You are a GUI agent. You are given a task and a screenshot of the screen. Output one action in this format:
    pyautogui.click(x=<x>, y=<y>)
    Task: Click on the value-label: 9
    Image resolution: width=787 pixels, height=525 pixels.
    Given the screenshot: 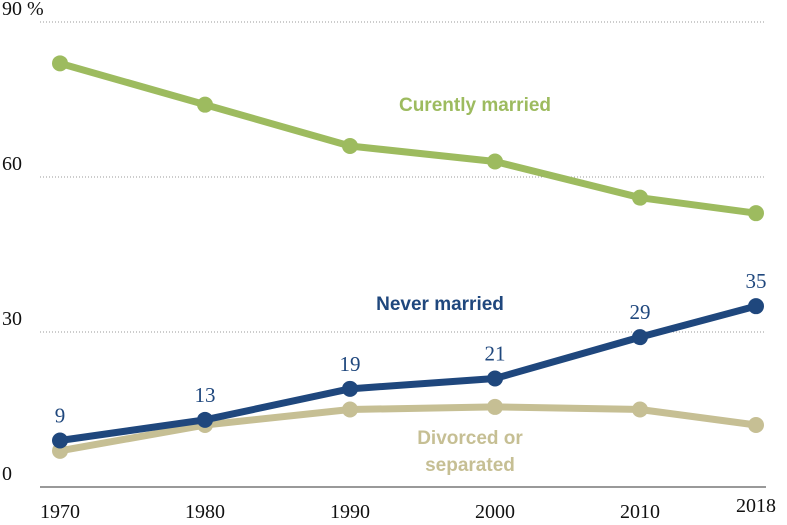 What is the action you would take?
    pyautogui.click(x=60, y=416)
    